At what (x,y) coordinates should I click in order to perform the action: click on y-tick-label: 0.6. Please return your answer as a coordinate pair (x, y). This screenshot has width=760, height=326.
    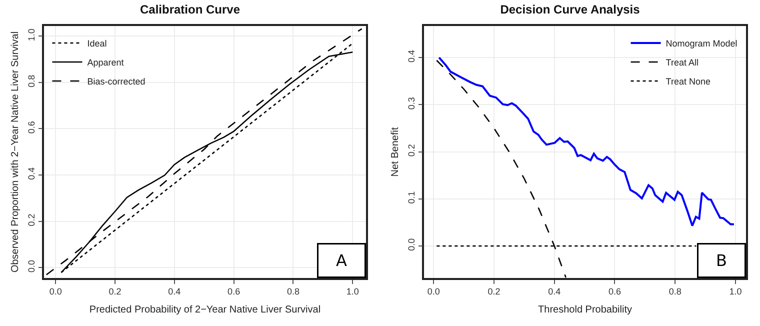
    Looking at the image, I should click on (31, 127).